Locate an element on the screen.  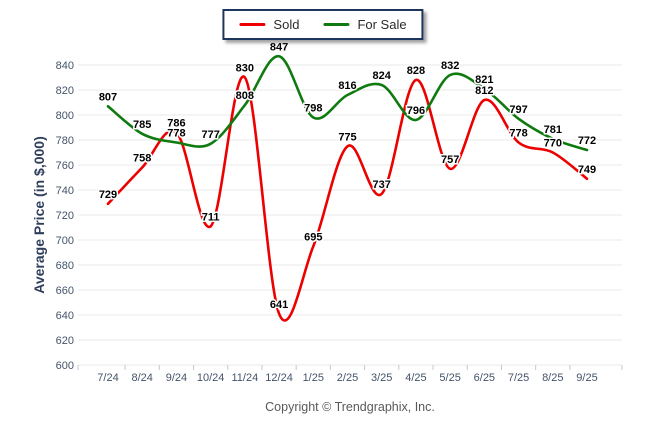
y-tick-label: 600 is located at coordinates (65, 366).